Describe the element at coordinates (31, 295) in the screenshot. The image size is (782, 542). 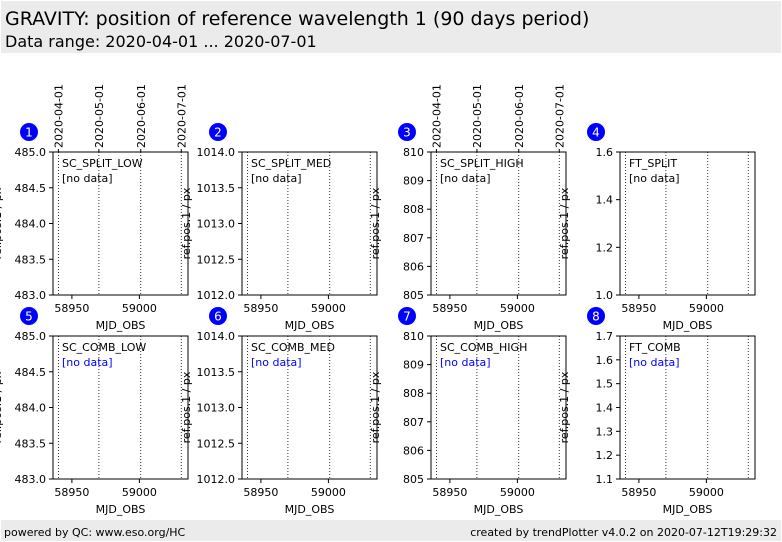
I see `y-tick-label: 483.0` at that location.